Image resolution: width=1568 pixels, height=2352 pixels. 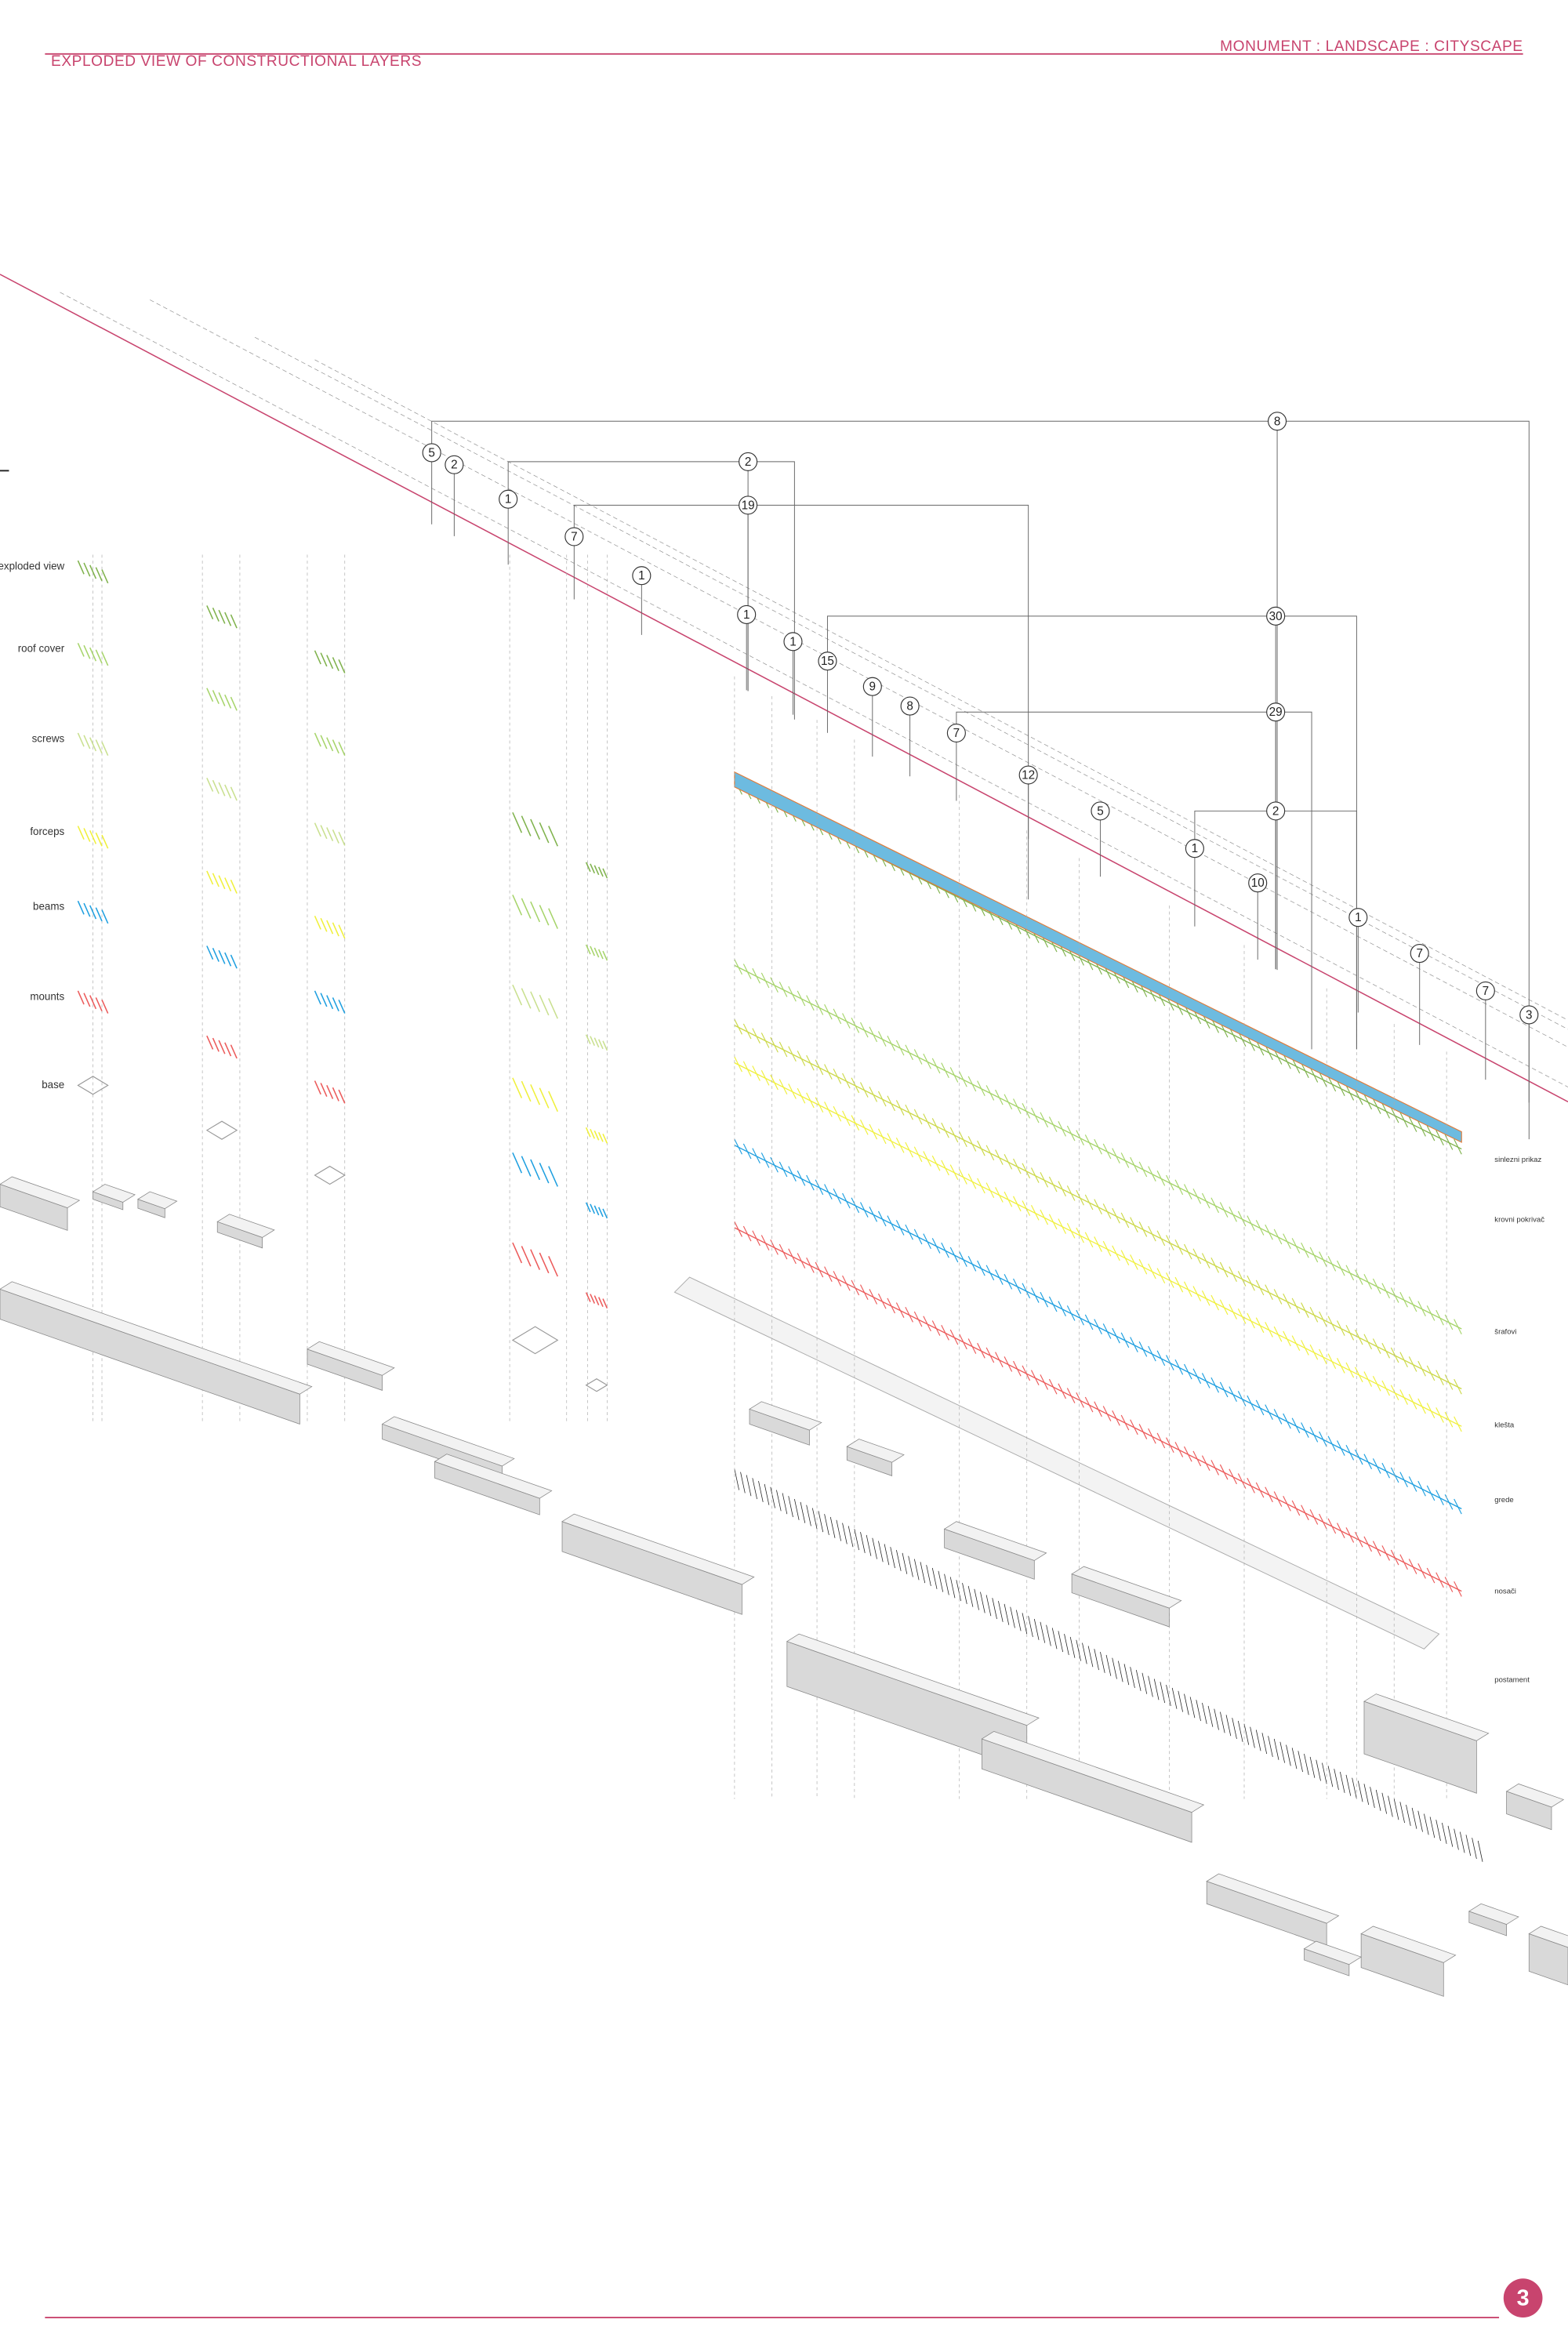 I want to click on layer-label-local: grede, so click(x=1503, y=1500).